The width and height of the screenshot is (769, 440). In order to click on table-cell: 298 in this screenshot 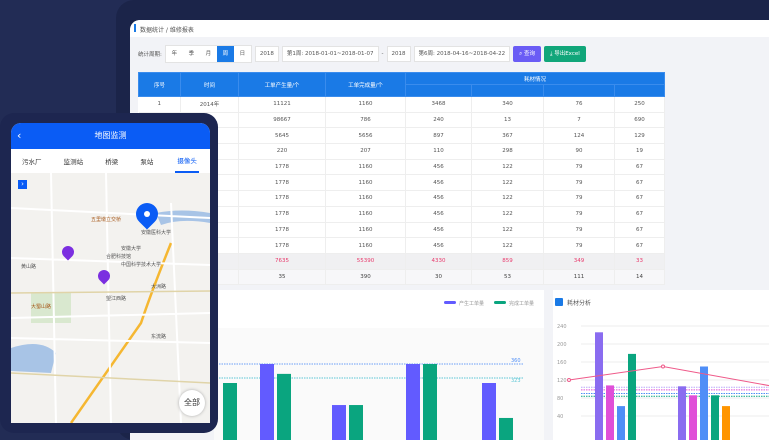, I will do `click(508, 152)`.